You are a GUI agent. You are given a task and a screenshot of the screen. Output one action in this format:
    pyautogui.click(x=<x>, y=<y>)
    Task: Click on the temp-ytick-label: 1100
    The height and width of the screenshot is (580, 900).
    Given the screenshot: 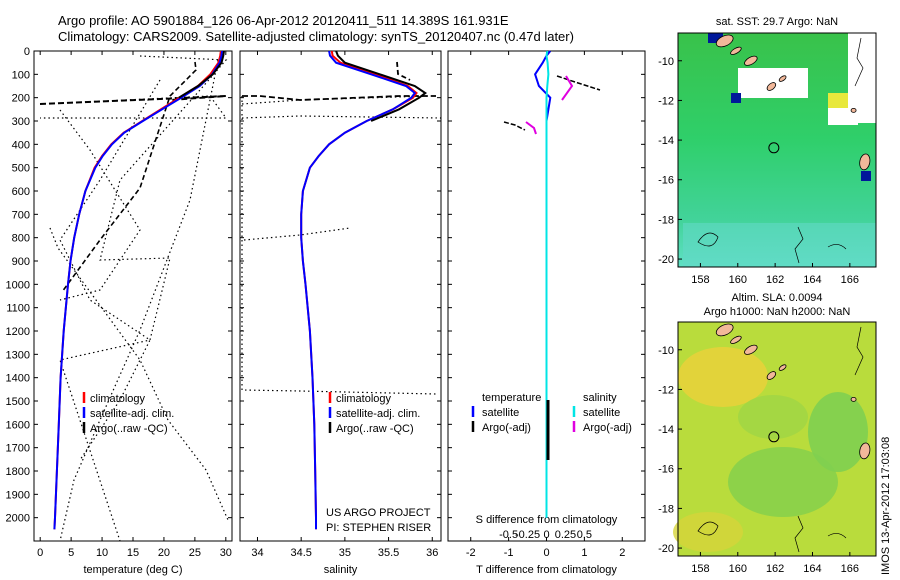 What is the action you would take?
    pyautogui.click(x=18, y=309)
    